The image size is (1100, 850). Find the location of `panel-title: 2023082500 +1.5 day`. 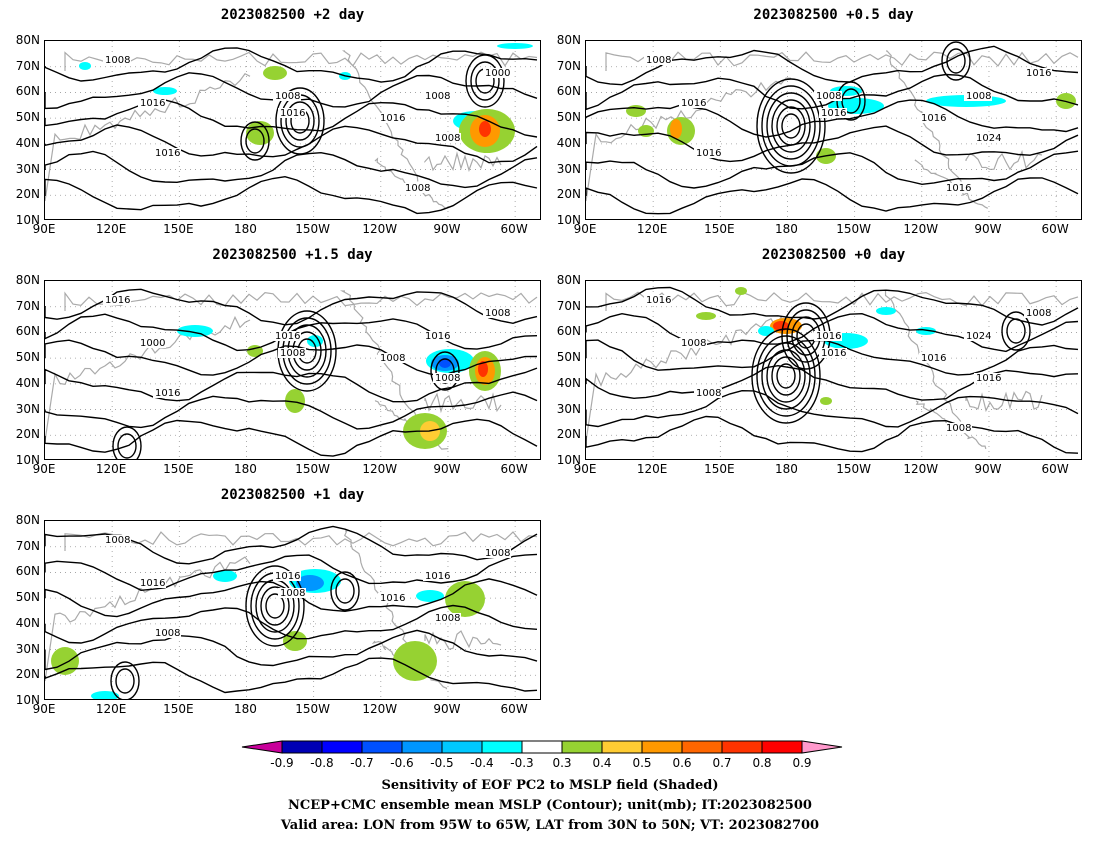

panel-title: 2023082500 +1.5 day is located at coordinates (292, 255).